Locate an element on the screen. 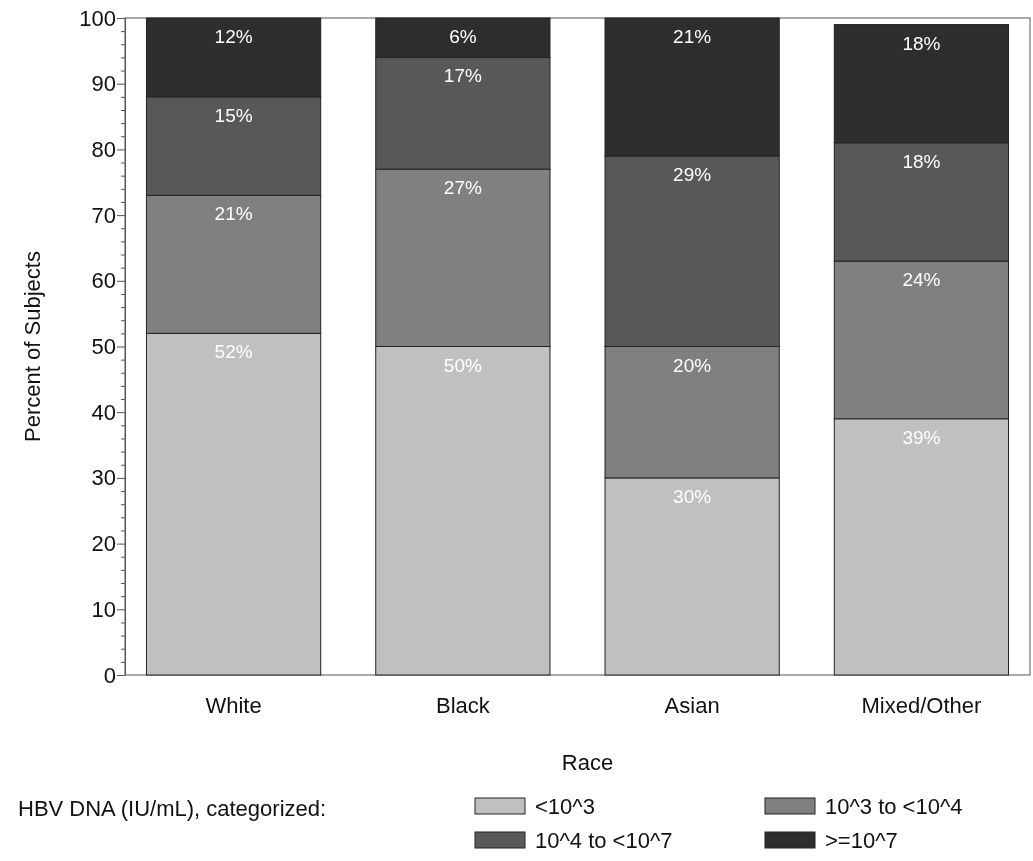 Image resolution: width=1033 pixels, height=861 pixels. x-tick-label: Mixed/Other is located at coordinates (921, 705).